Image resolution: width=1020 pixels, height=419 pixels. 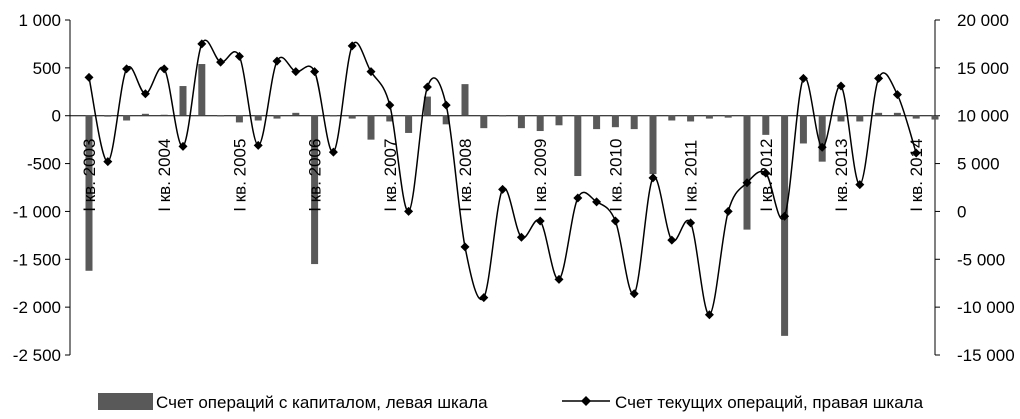 What do you see at coordinates (37, 355) in the screenshot?
I see `left-axis-tick-label: -2 500` at bounding box center [37, 355].